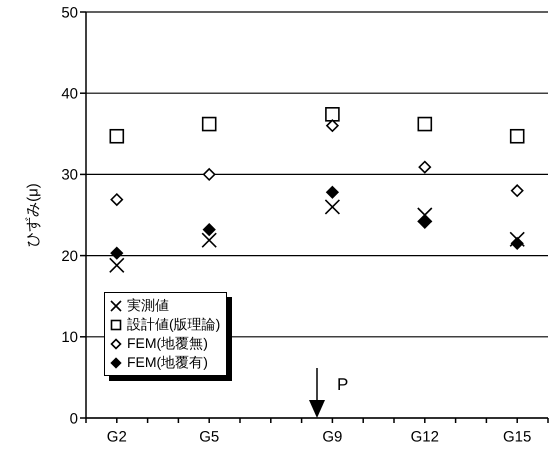 This screenshot has width=550, height=463. I want to click on y-axis-title: ひずみ(μ), so click(33, 215).